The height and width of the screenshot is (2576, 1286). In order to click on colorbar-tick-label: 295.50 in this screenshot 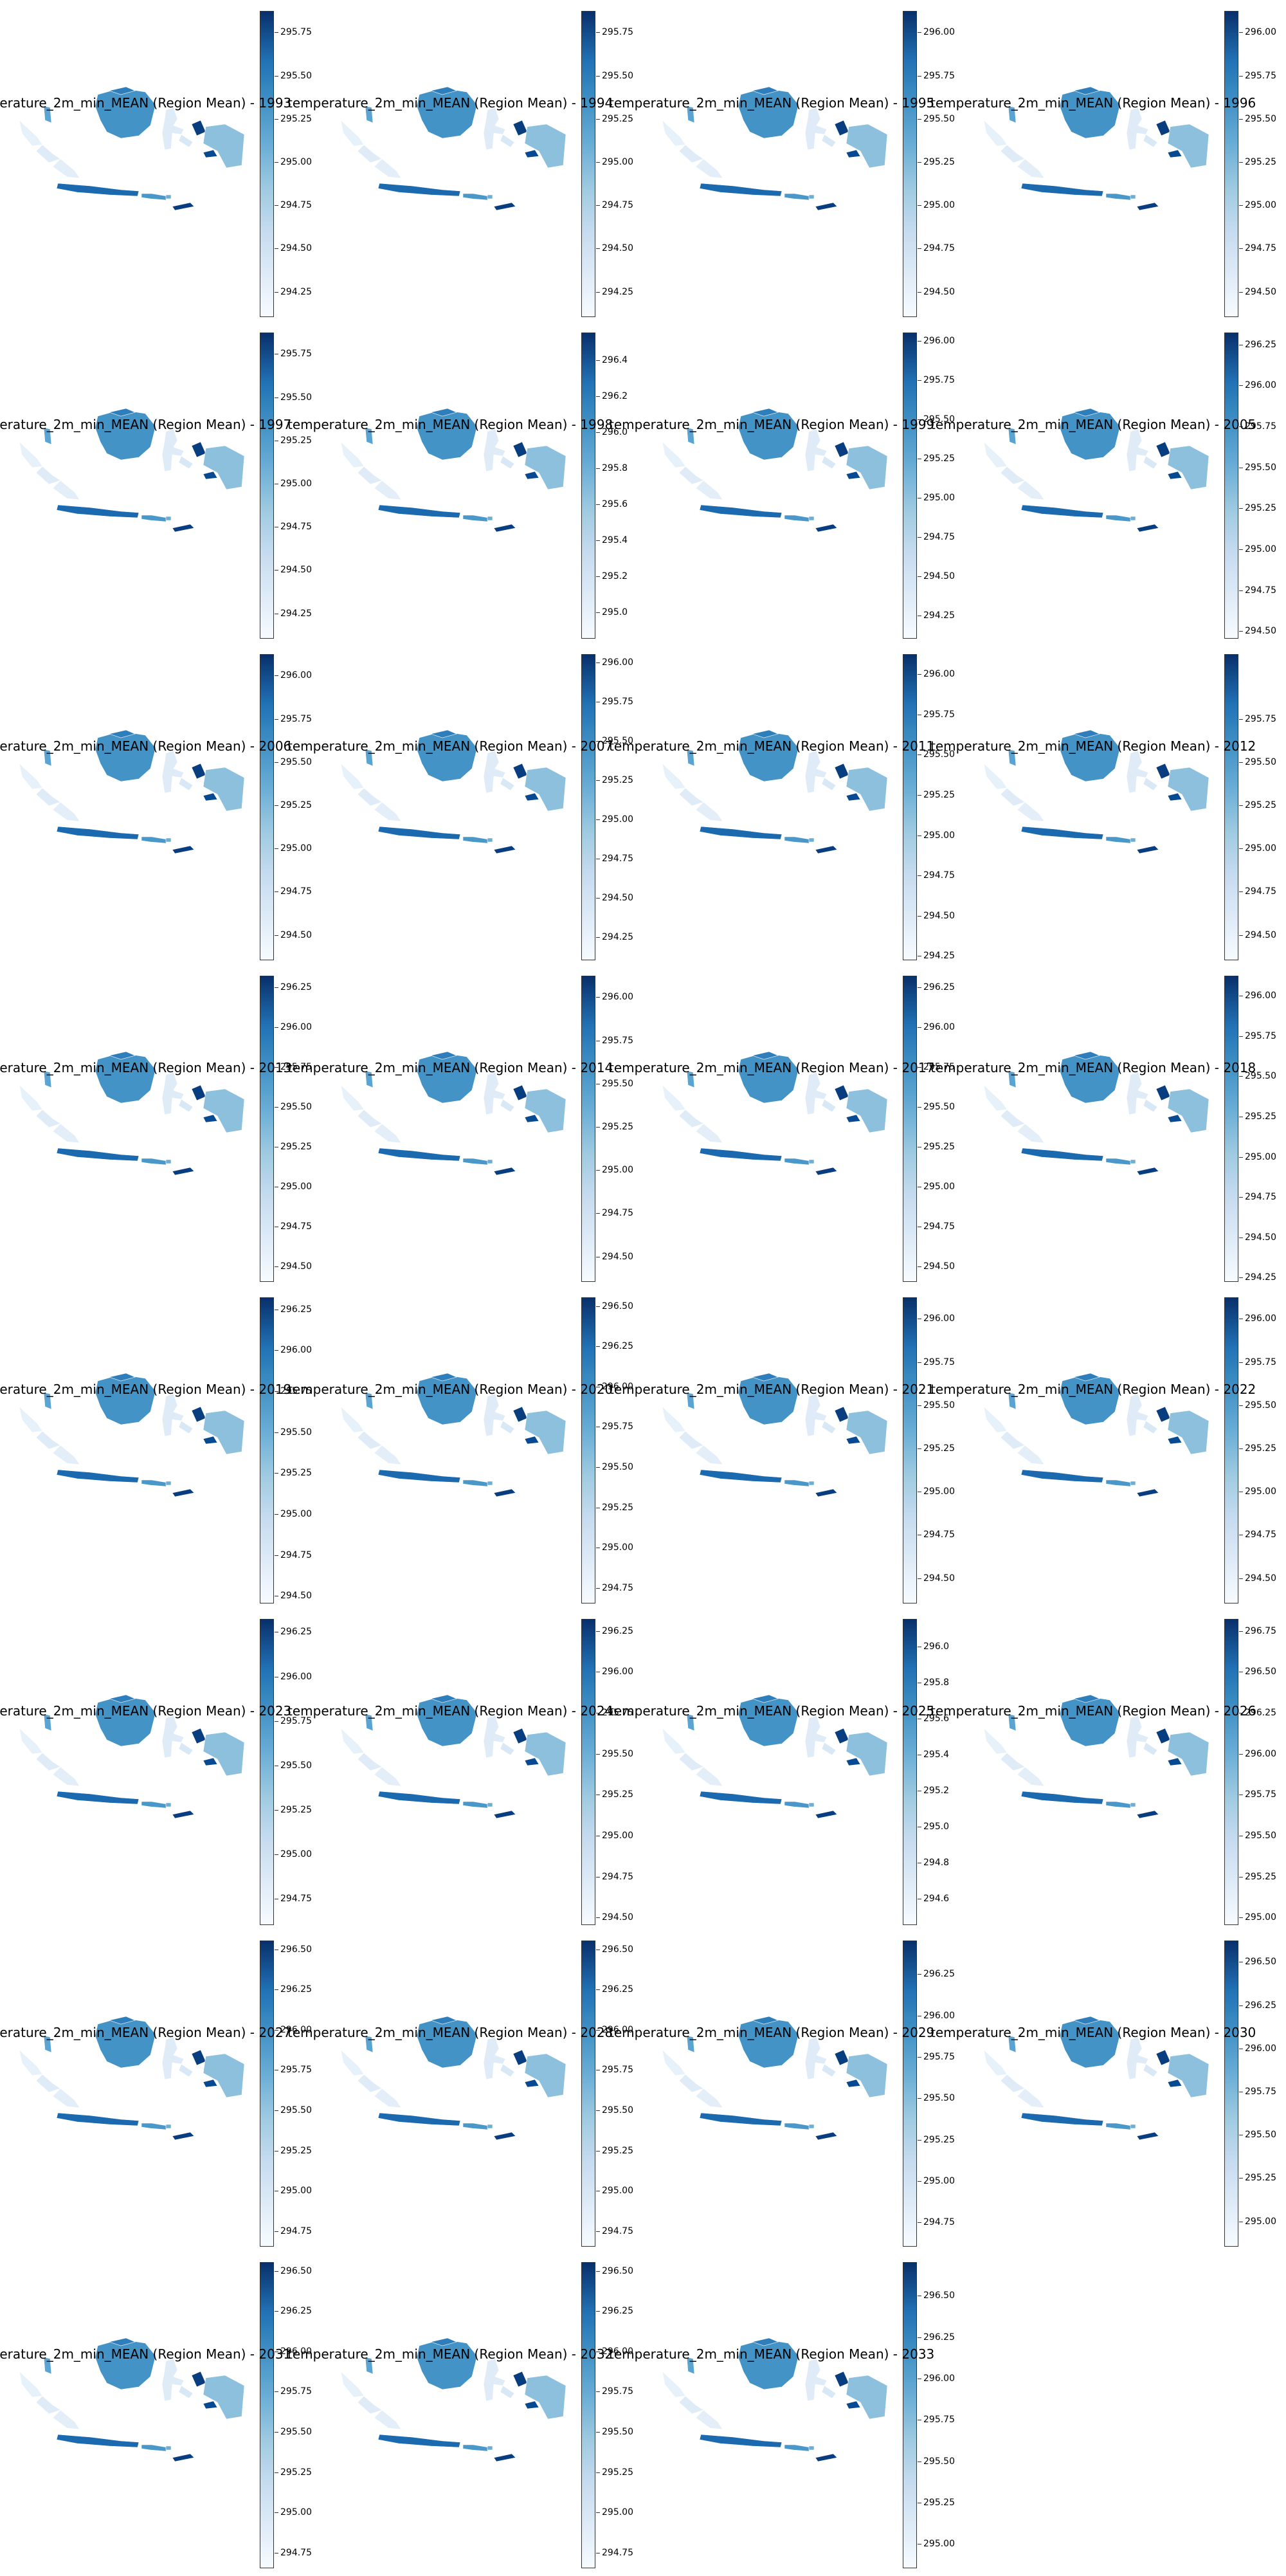, I will do `click(1260, 762)`.